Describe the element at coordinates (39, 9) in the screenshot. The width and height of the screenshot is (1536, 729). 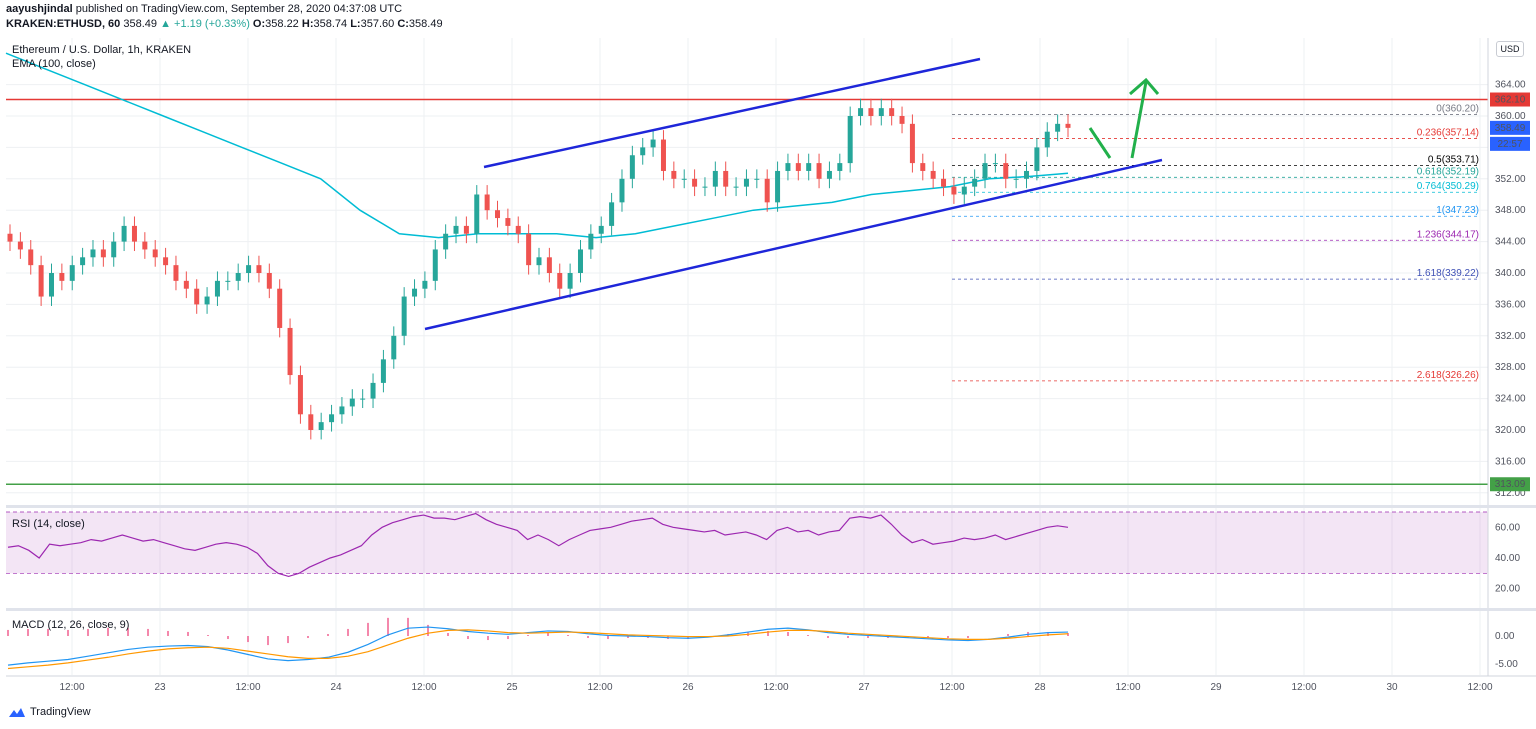
I see `author-name: aayushjindal` at that location.